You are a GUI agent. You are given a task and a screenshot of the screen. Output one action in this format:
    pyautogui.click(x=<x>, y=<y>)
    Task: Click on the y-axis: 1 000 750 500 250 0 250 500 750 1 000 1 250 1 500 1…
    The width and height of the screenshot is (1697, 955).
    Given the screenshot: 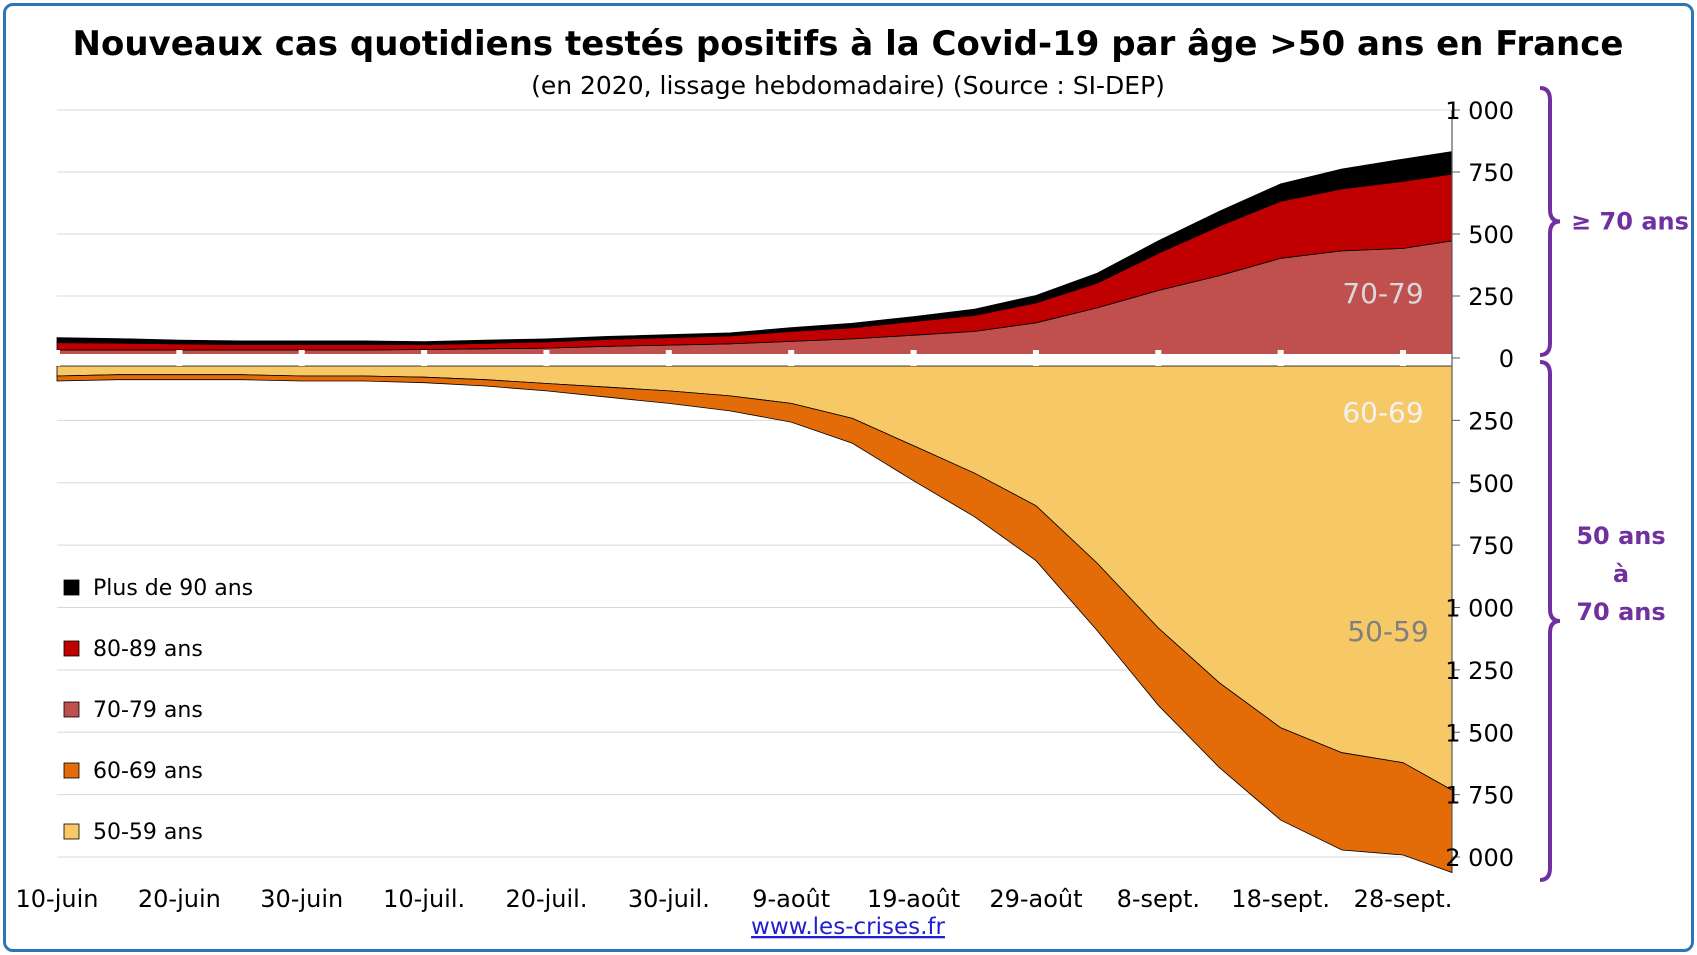 What is the action you would take?
    pyautogui.click(x=1479, y=484)
    